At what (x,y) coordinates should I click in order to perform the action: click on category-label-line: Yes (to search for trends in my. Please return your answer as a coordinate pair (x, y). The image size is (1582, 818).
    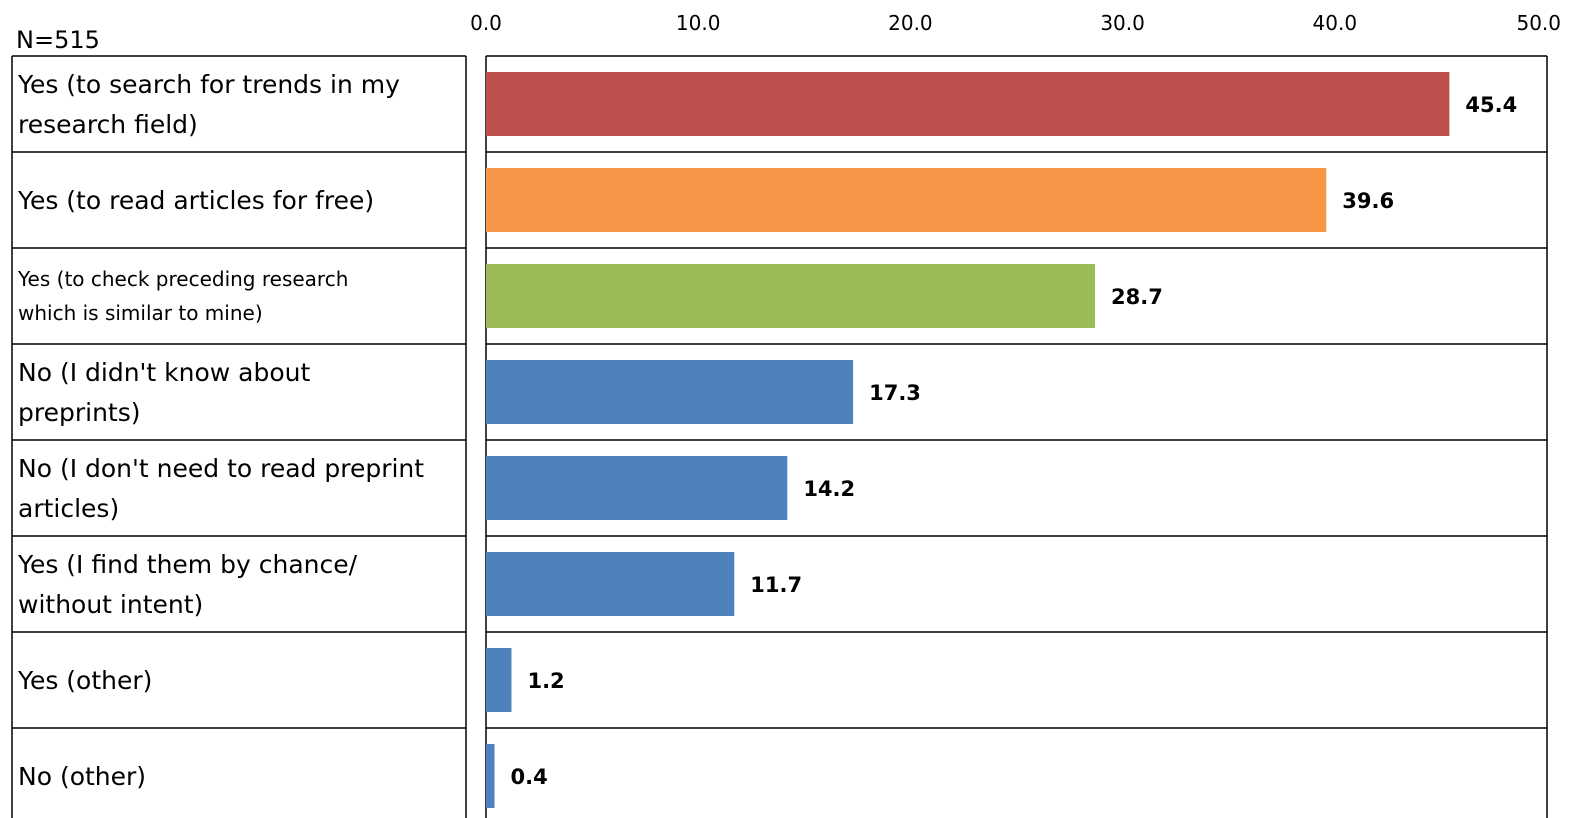
    Looking at the image, I should click on (208, 84).